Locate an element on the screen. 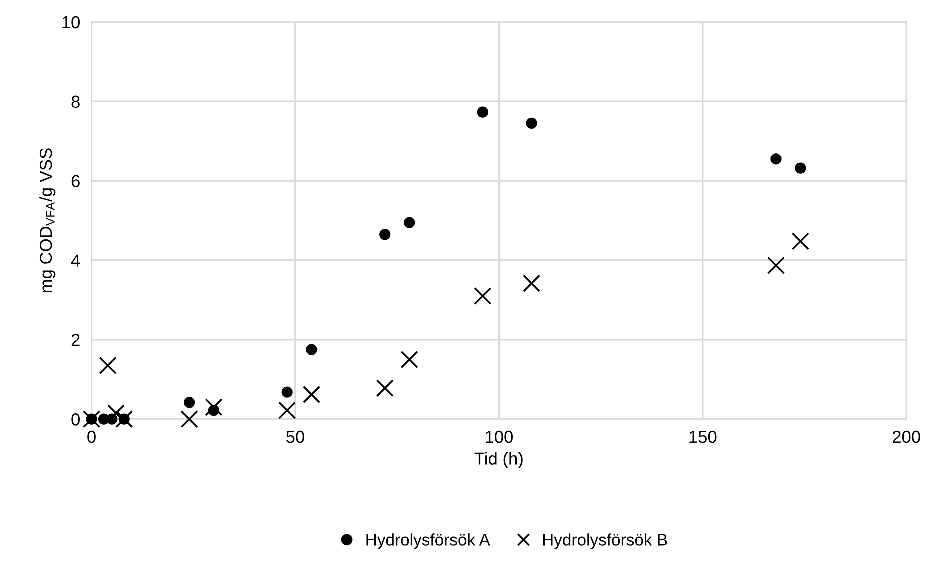  x-axis-title: Tid (h) is located at coordinates (498, 460).